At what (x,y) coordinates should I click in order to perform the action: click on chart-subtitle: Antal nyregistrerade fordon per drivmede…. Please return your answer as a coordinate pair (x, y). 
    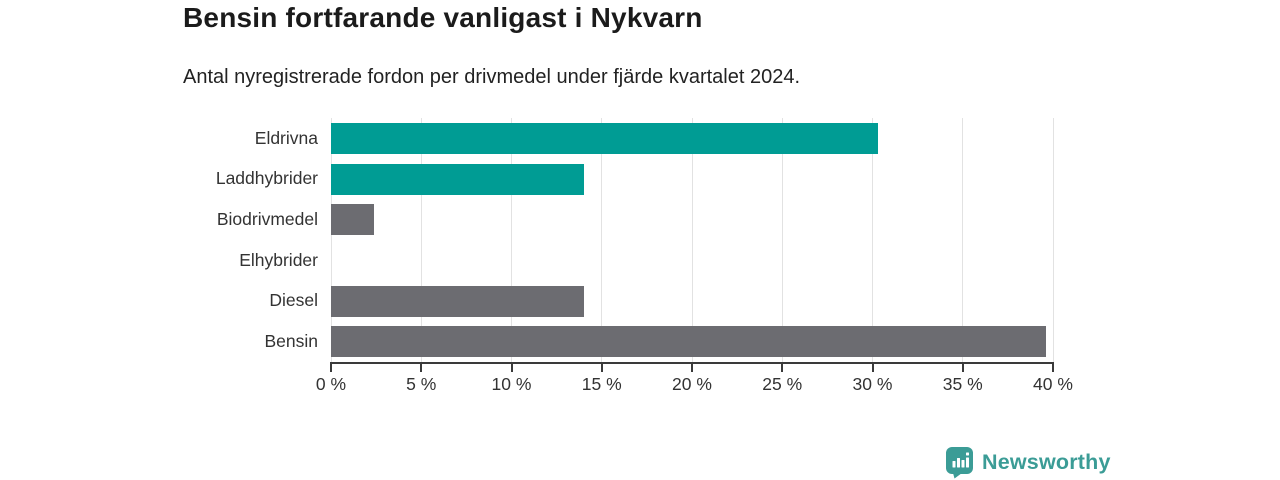
    Looking at the image, I should click on (492, 77).